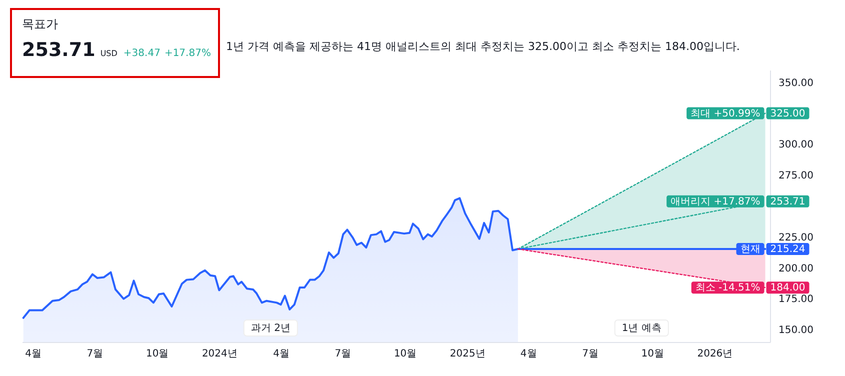 The image size is (845, 376). I want to click on annotation: 과거 2년, so click(270, 328).